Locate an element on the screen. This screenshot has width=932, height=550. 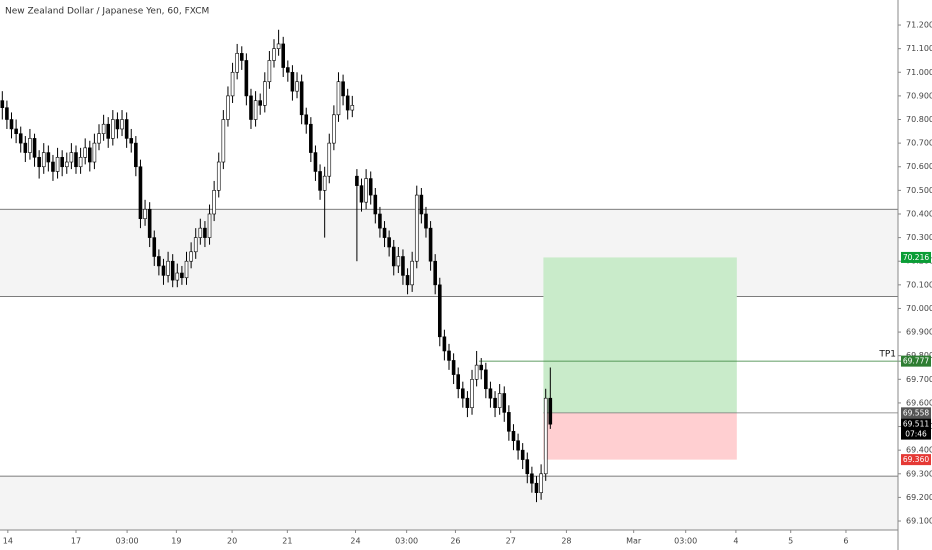
y-tick-label: 70.700 is located at coordinates (919, 143).